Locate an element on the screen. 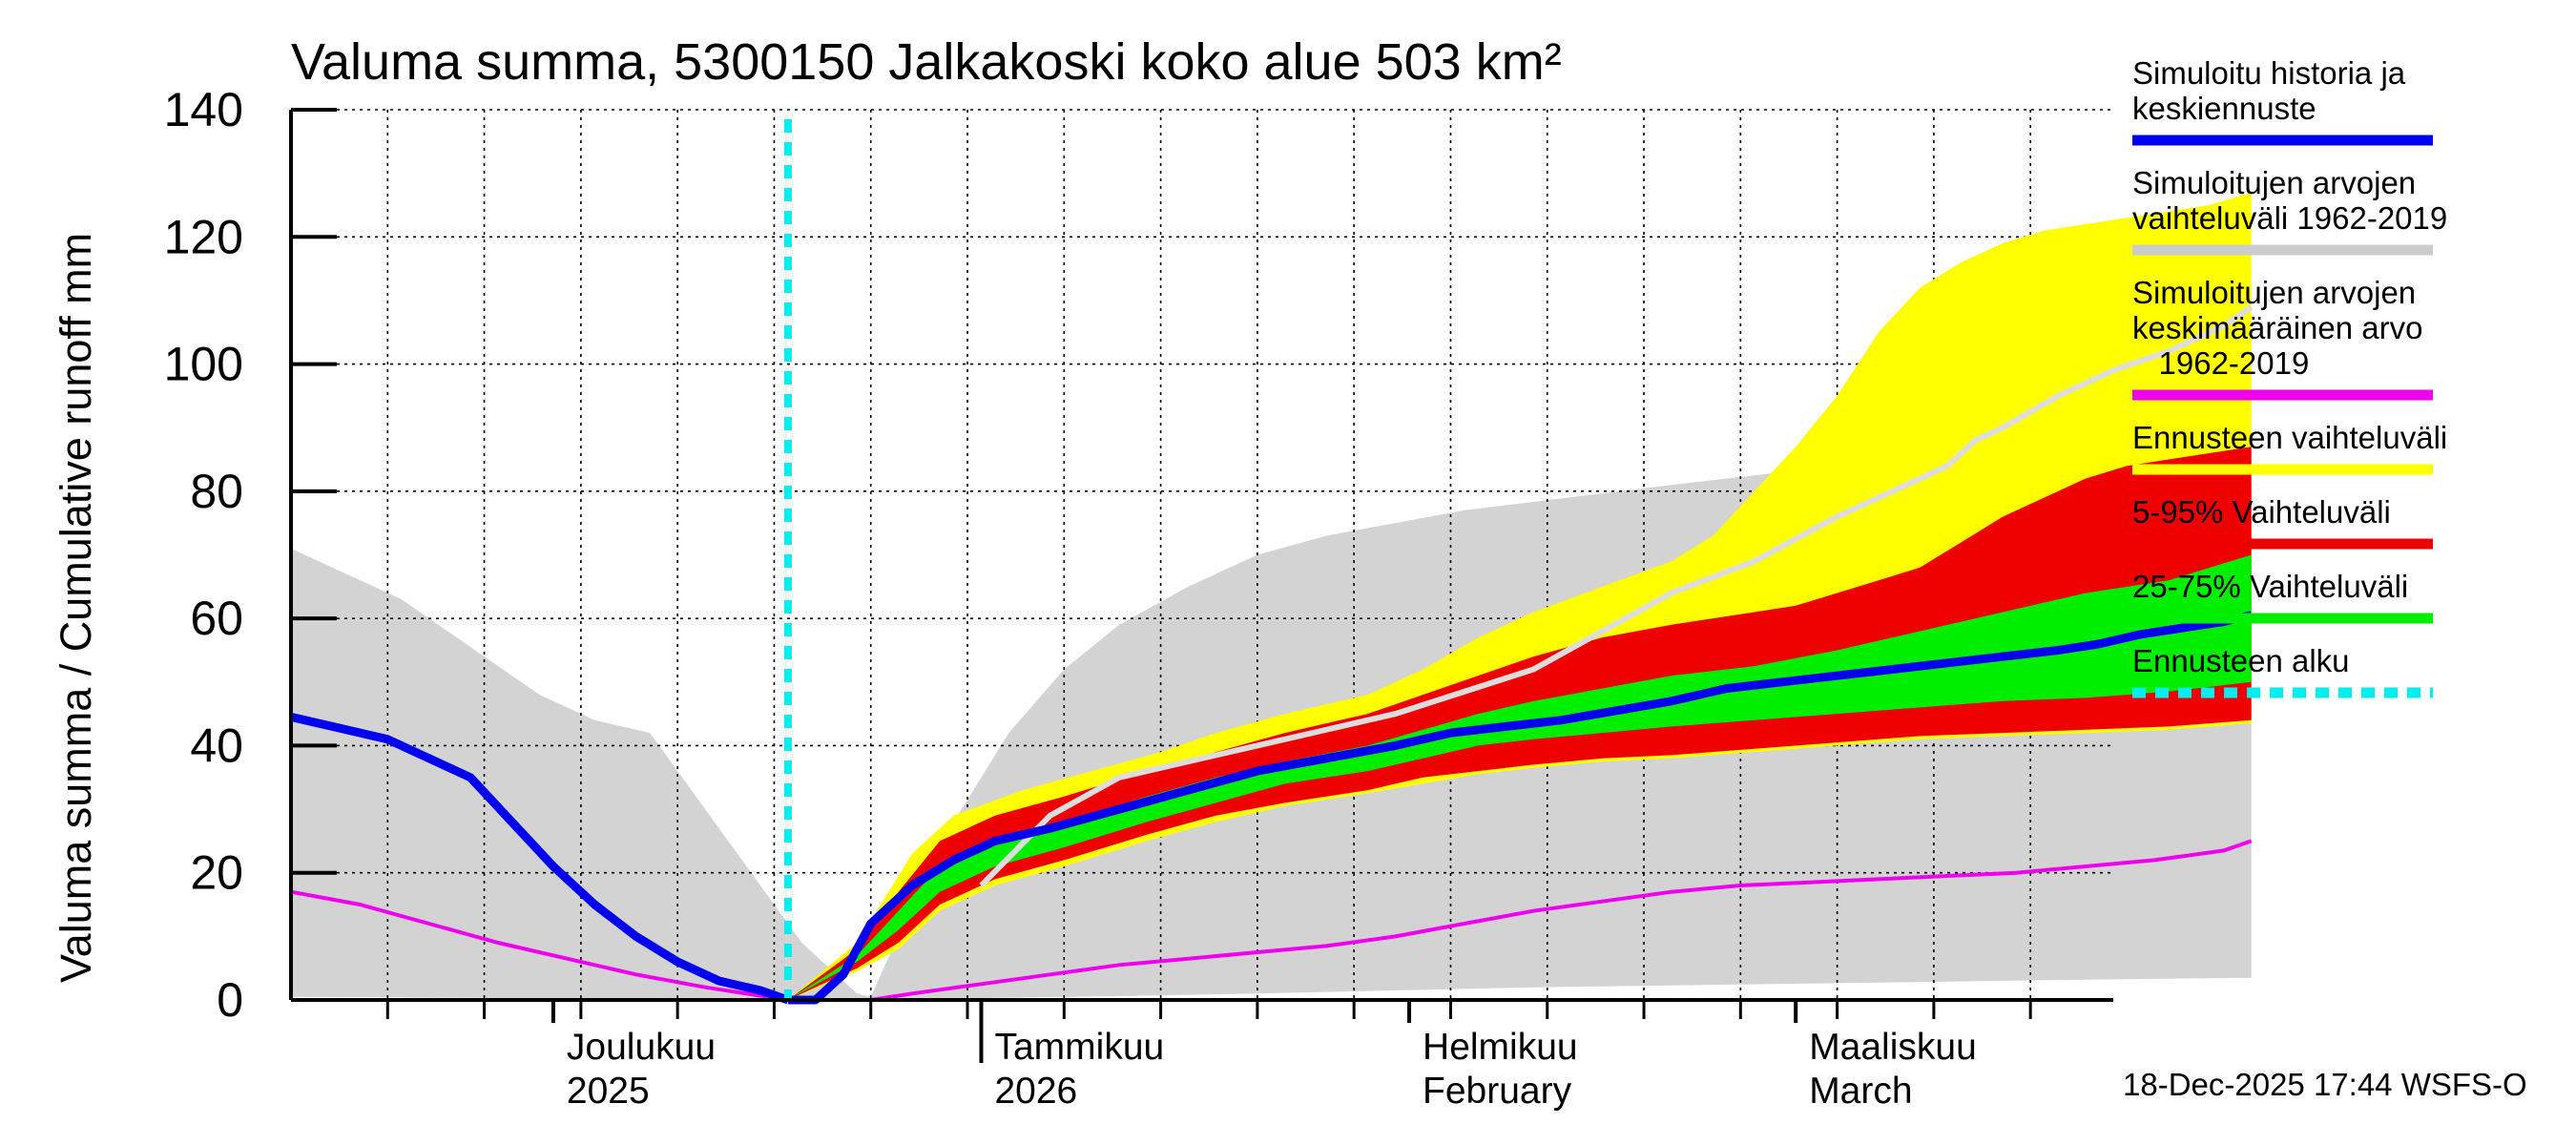 This screenshot has width=2576, height=1145. y-tick-label: 0 is located at coordinates (230, 1000).